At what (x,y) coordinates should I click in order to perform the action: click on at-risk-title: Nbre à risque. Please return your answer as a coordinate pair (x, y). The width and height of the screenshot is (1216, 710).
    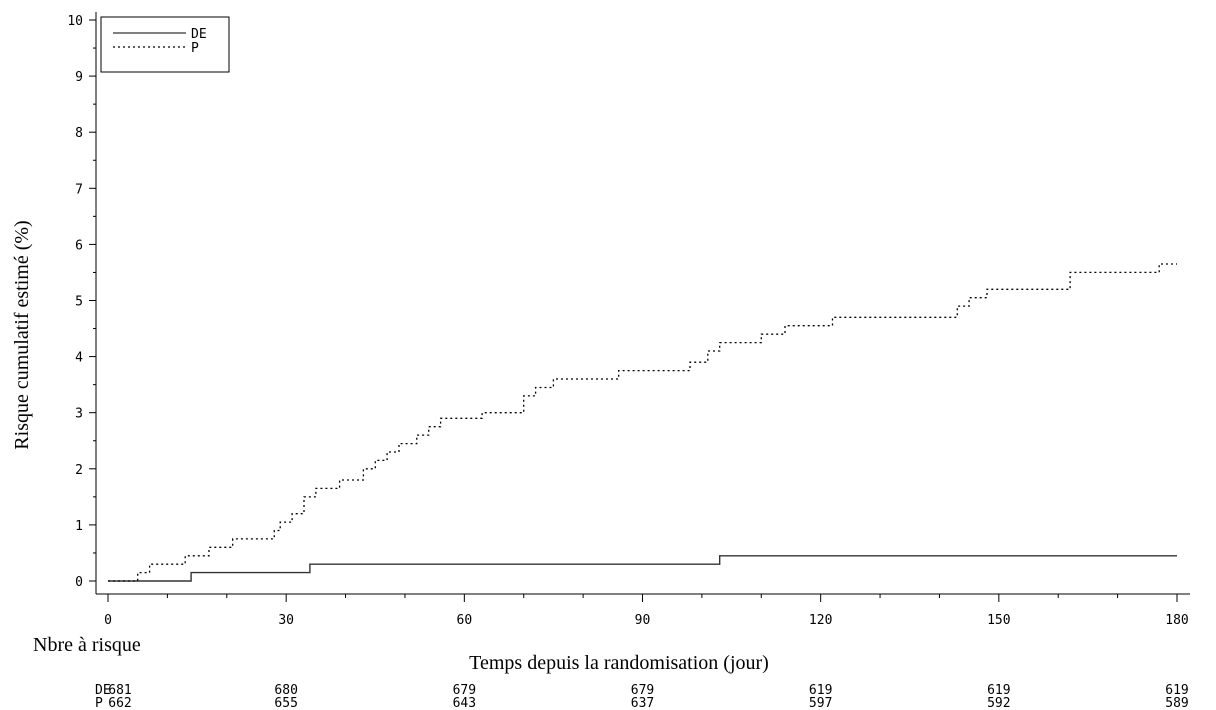
    Looking at the image, I should click on (87, 645).